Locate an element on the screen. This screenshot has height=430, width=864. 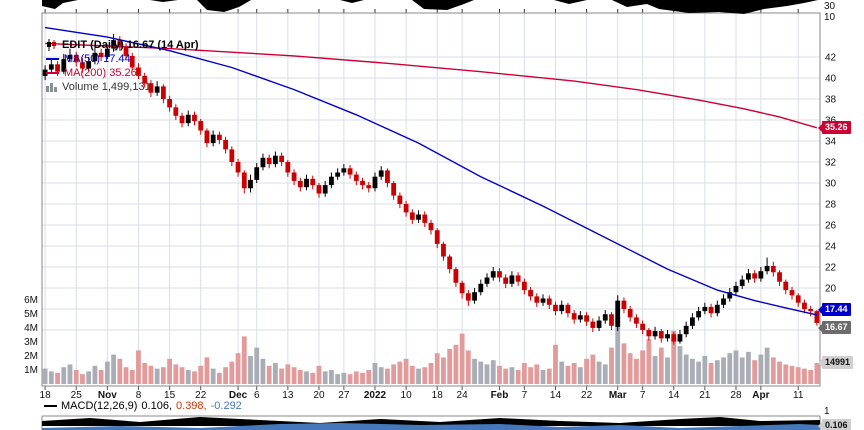
x-axis-label: 28 is located at coordinates (736, 395).